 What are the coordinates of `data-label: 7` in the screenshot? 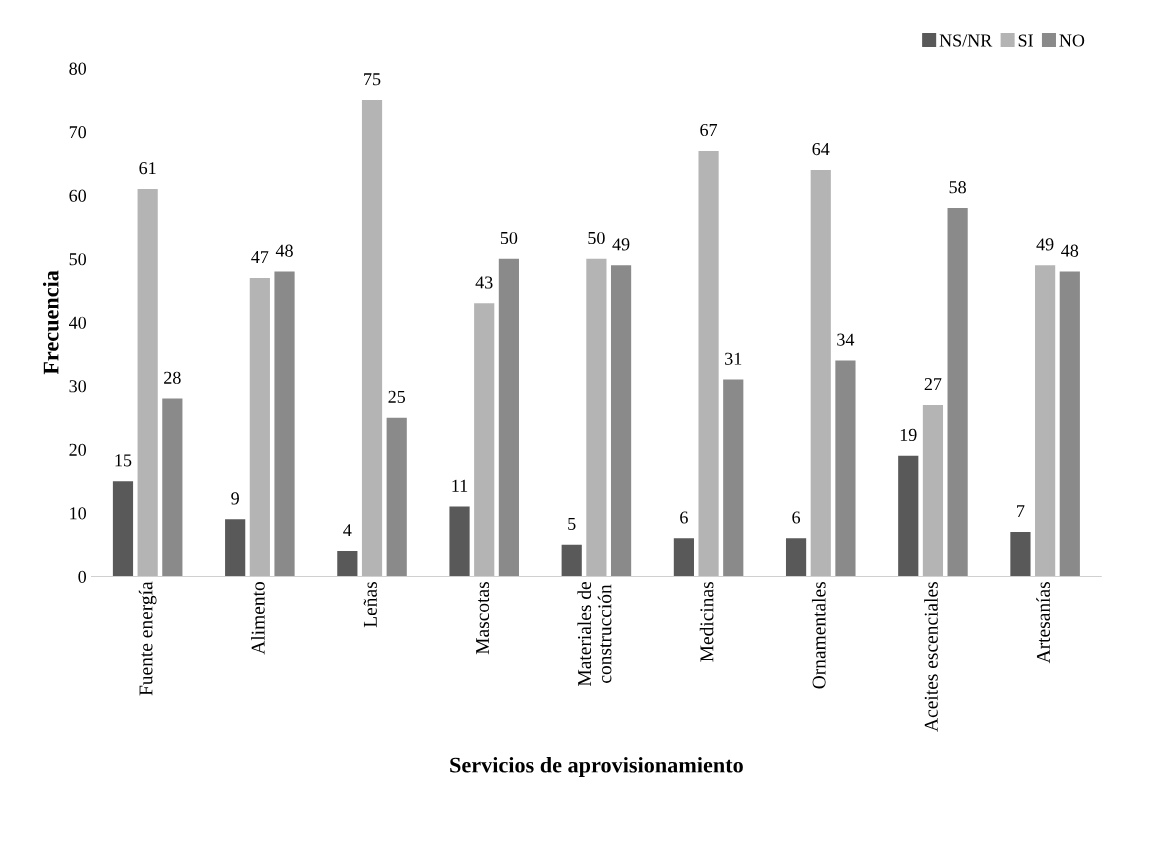 It's located at (1021, 511).